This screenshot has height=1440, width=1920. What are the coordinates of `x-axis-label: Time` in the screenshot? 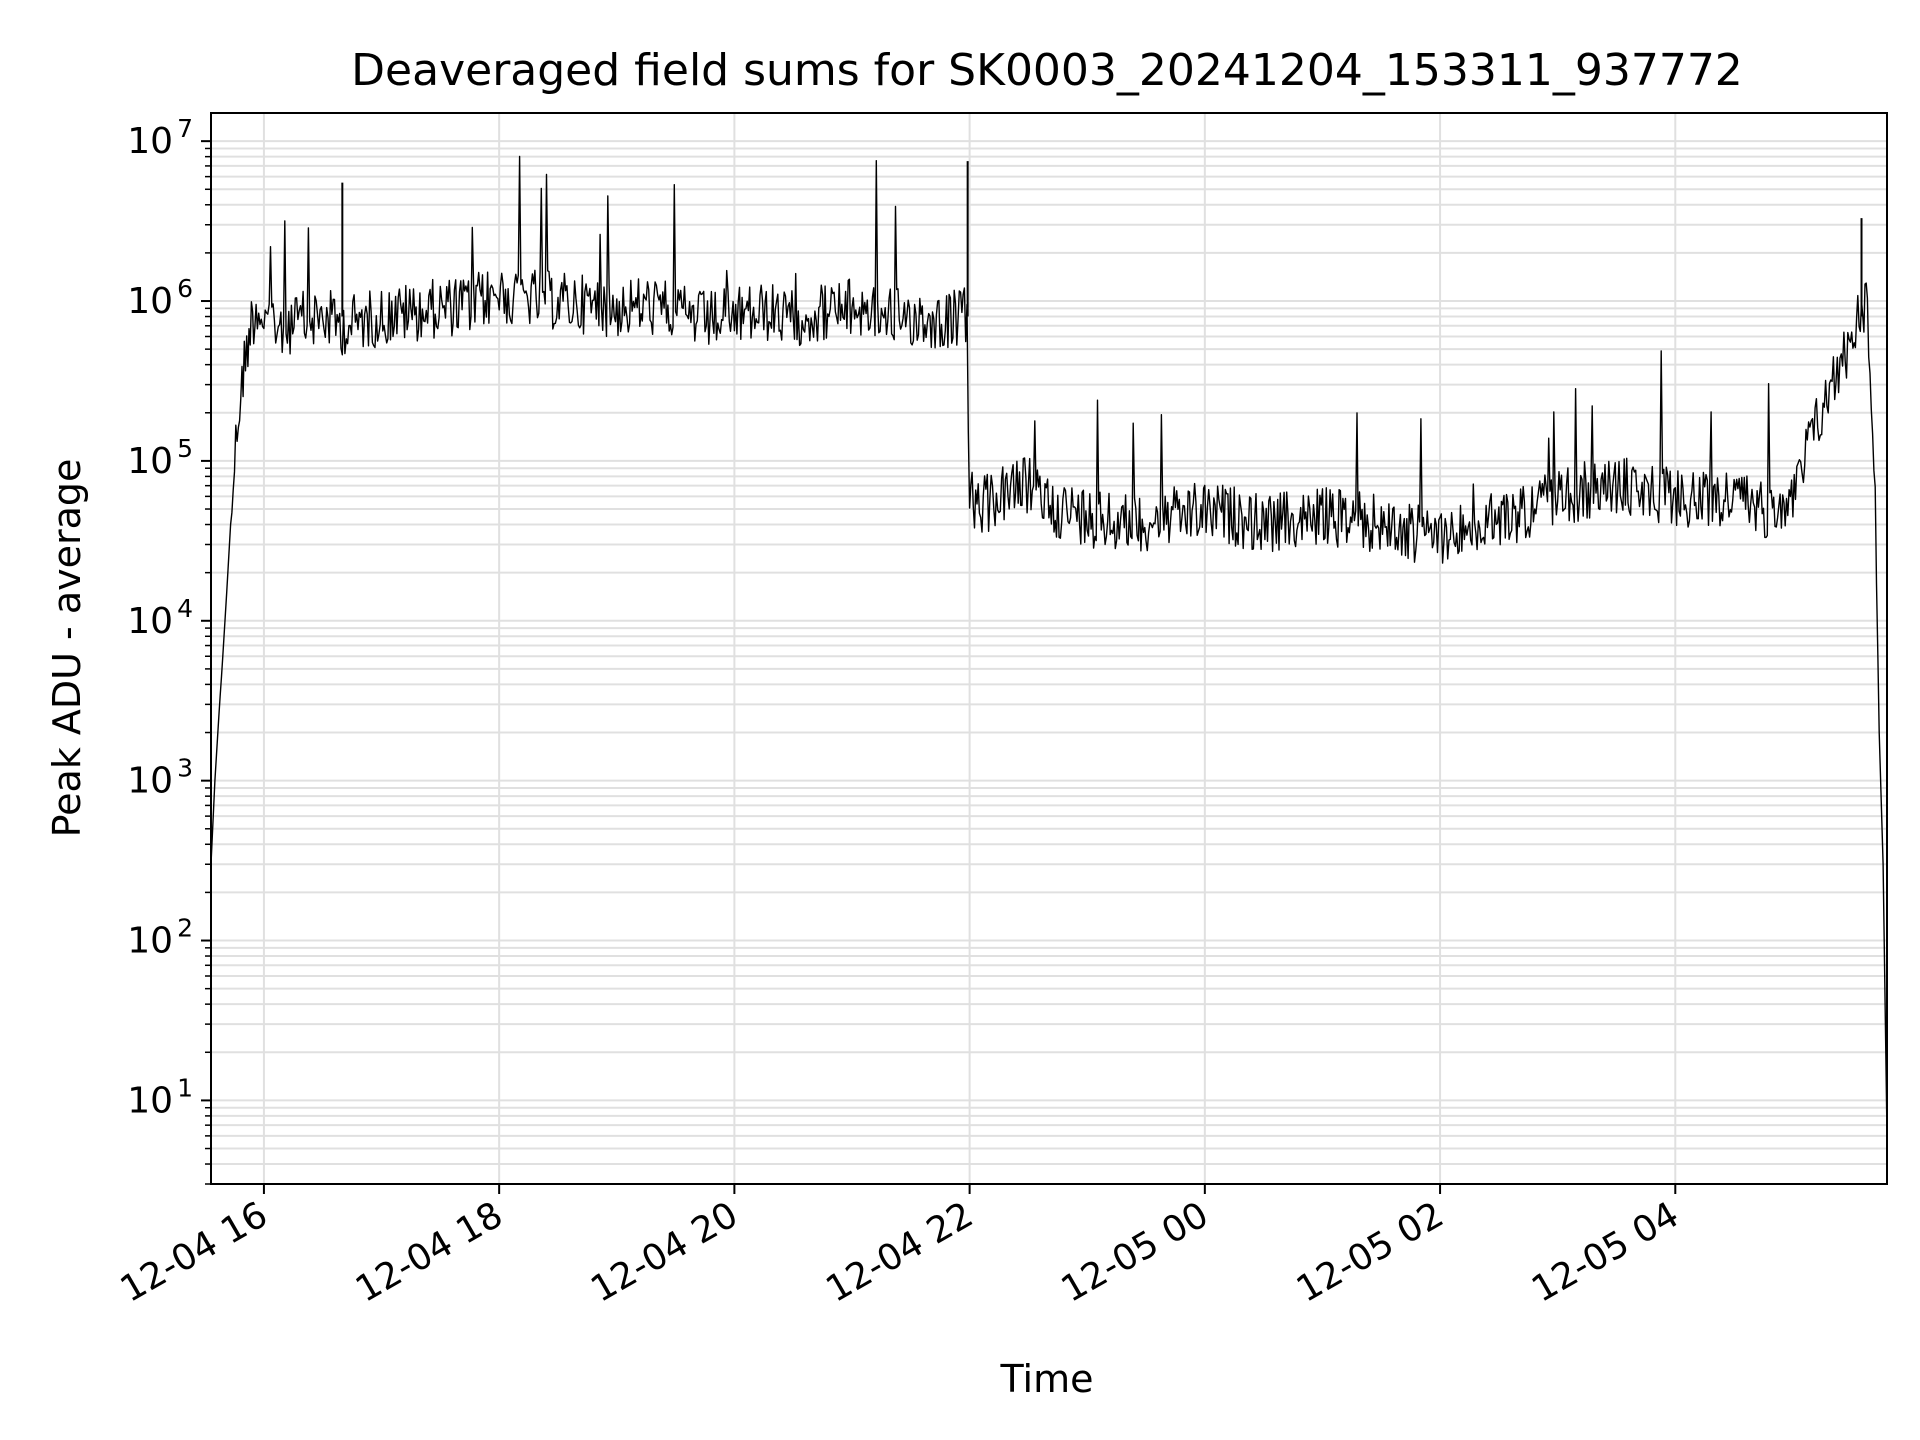 It's located at (1047, 1379).